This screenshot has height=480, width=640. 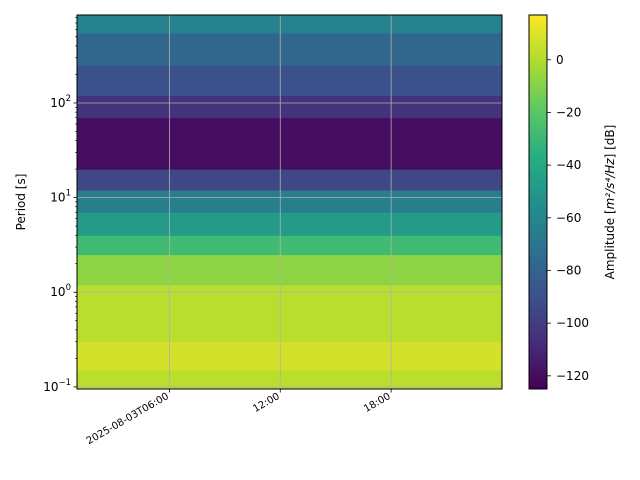 What do you see at coordinates (610, 184) in the screenshot?
I see `colorbar-label-units: m²/s⁴/Hz` at bounding box center [610, 184].